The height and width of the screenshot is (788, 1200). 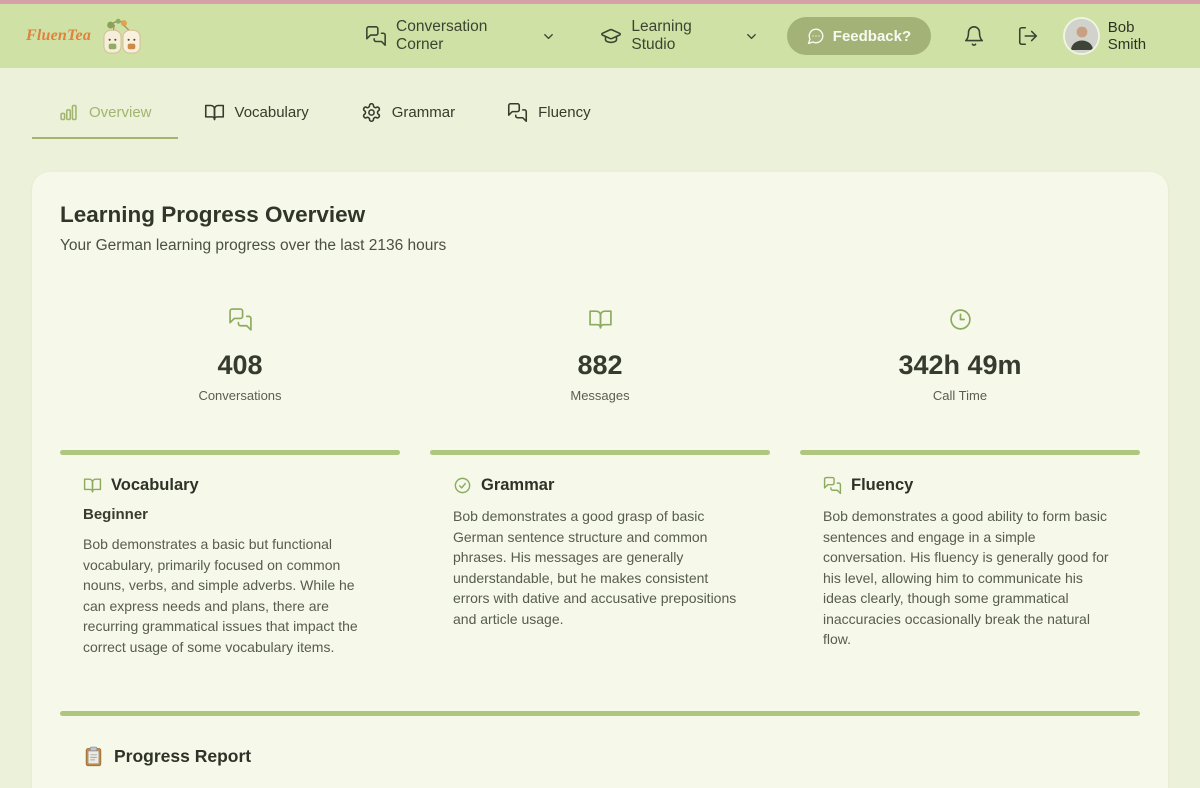 I want to click on stat-conversations: 408 Conversations, so click(x=240, y=355).